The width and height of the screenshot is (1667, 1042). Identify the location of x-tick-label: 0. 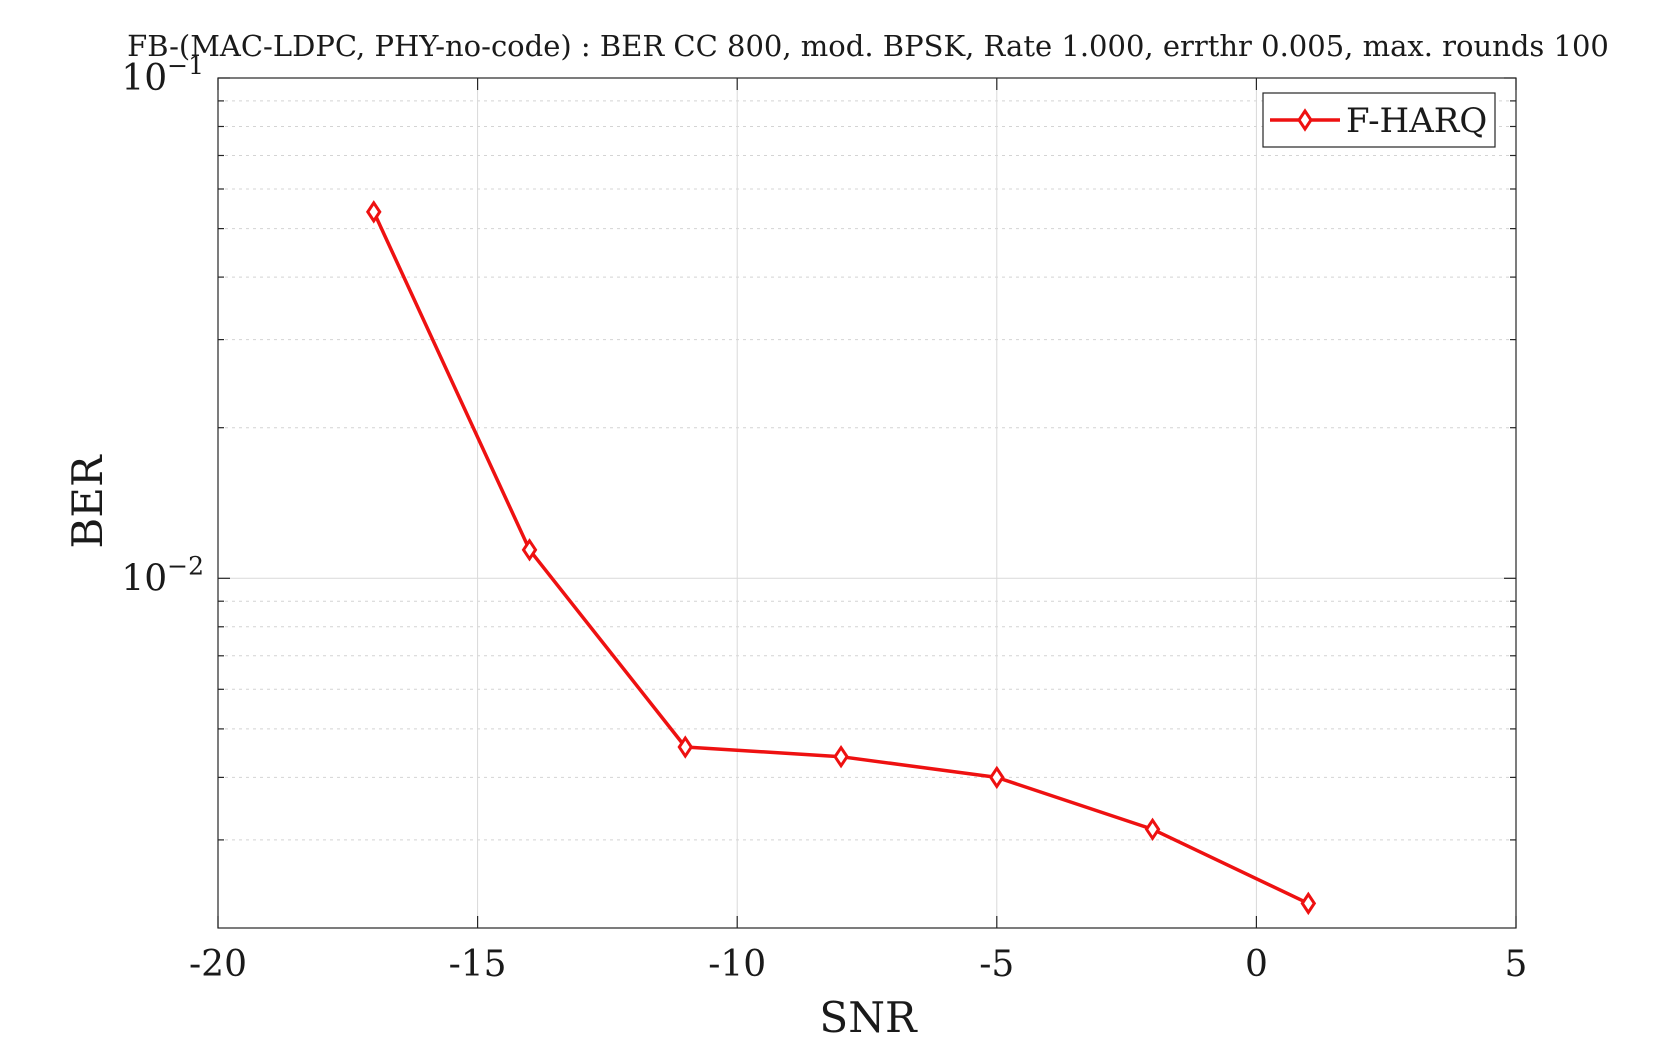
(1256, 964).